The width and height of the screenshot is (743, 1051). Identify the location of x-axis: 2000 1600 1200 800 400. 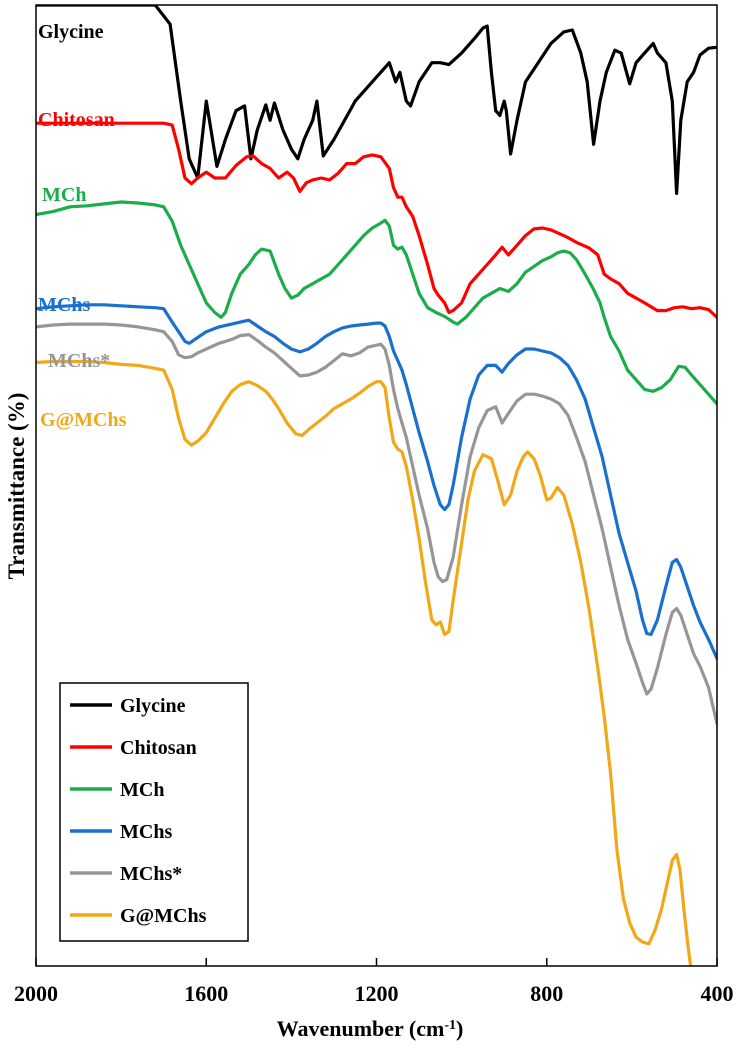
(374, 982).